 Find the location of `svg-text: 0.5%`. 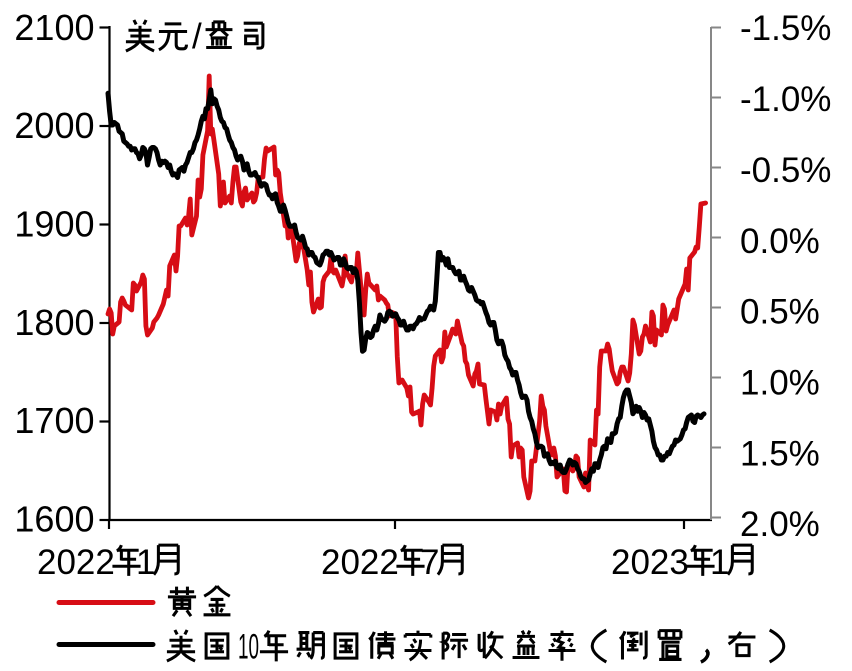

svg-text: 0.5% is located at coordinates (780, 312).